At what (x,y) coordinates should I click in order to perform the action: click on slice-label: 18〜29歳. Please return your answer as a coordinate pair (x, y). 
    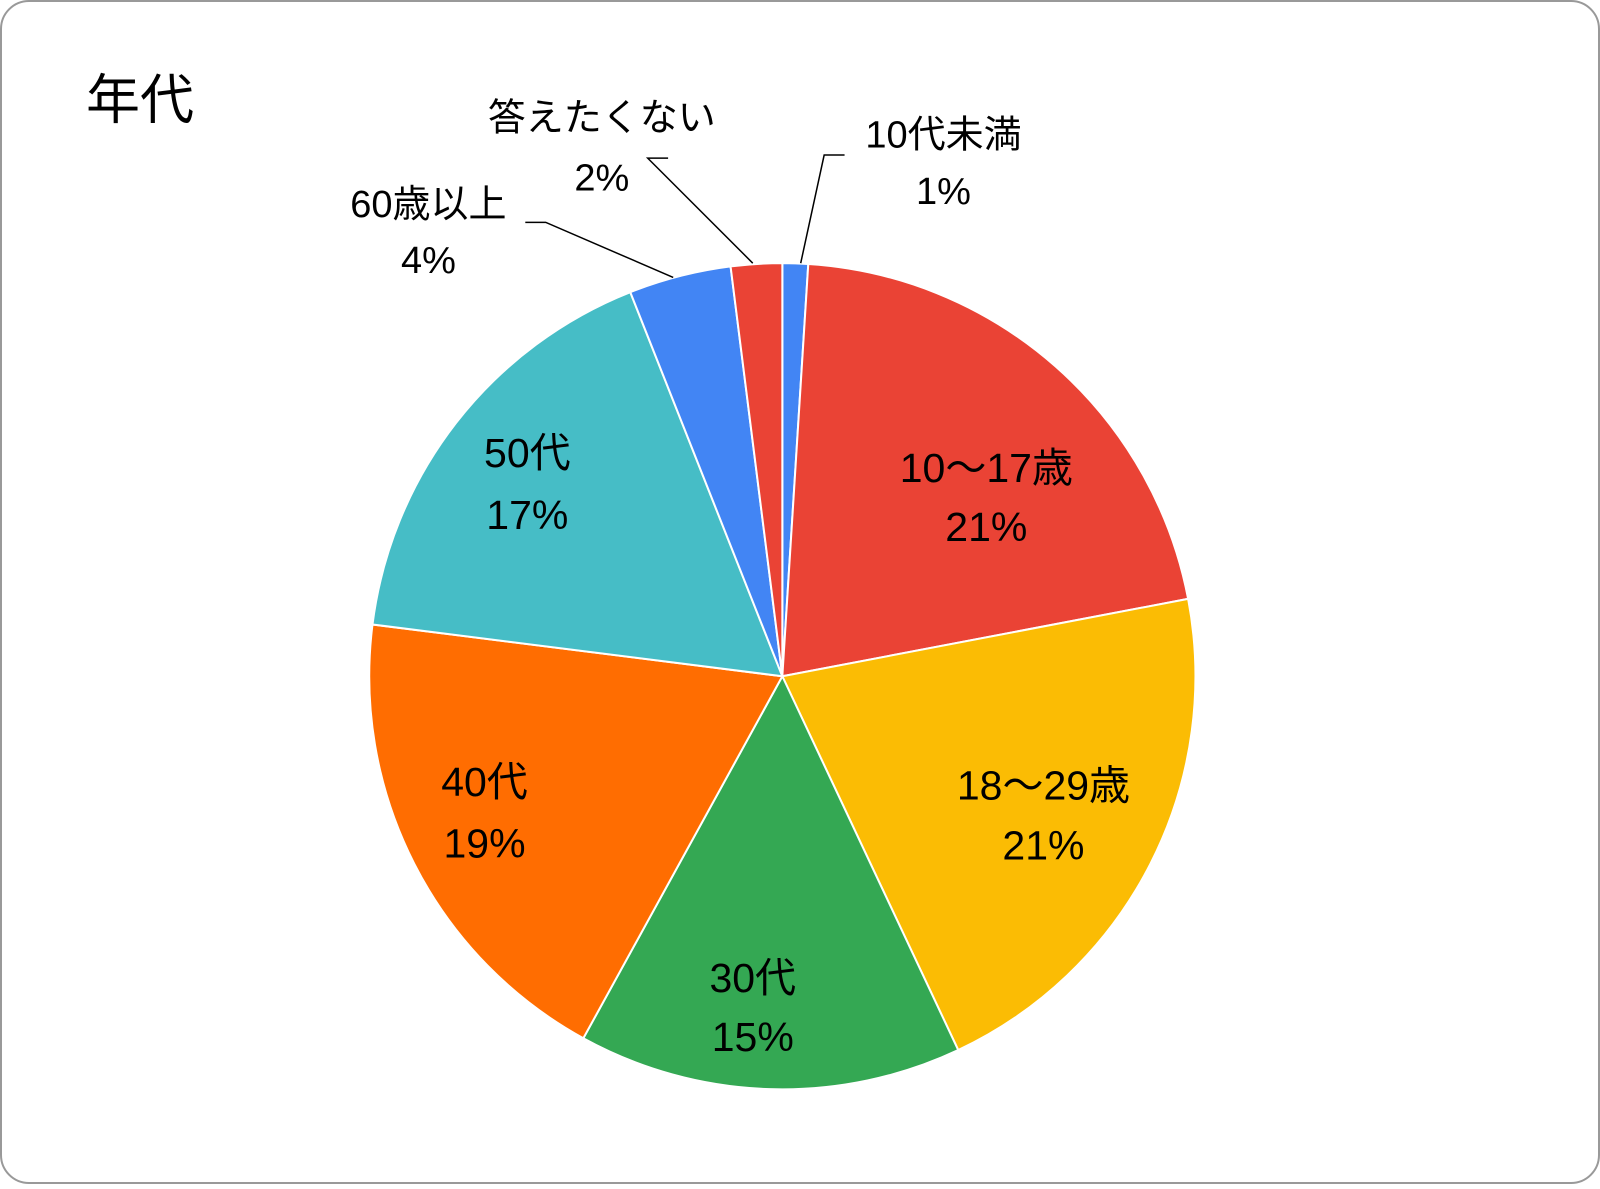
    Looking at the image, I should click on (1043, 785).